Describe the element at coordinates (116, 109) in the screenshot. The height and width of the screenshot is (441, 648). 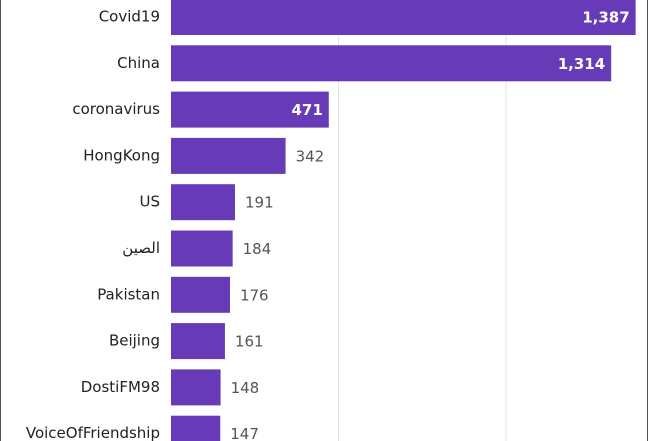
I see `y-tick-label: coronavirus` at that location.